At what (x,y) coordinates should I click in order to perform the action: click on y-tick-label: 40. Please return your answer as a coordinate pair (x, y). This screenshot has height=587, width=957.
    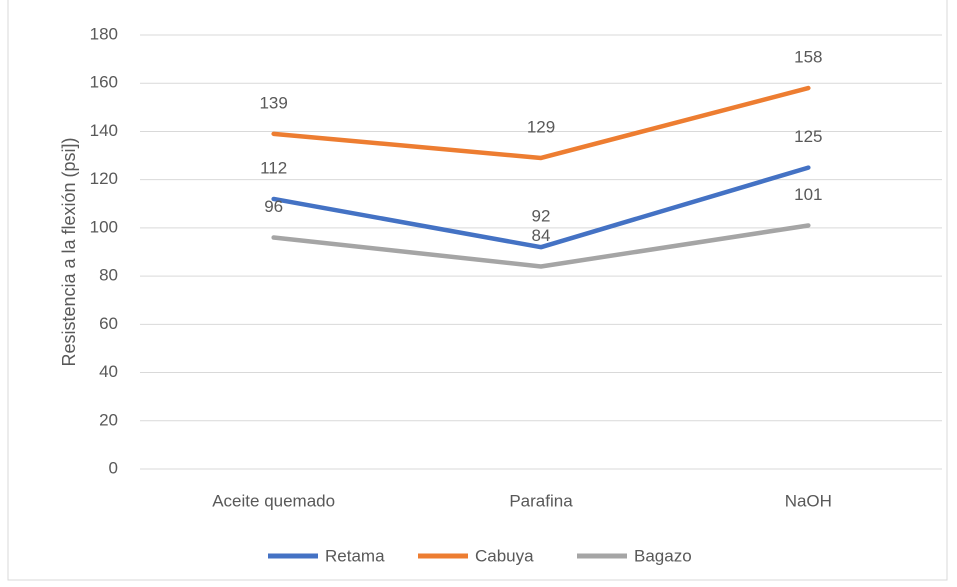
    Looking at the image, I should click on (108, 371).